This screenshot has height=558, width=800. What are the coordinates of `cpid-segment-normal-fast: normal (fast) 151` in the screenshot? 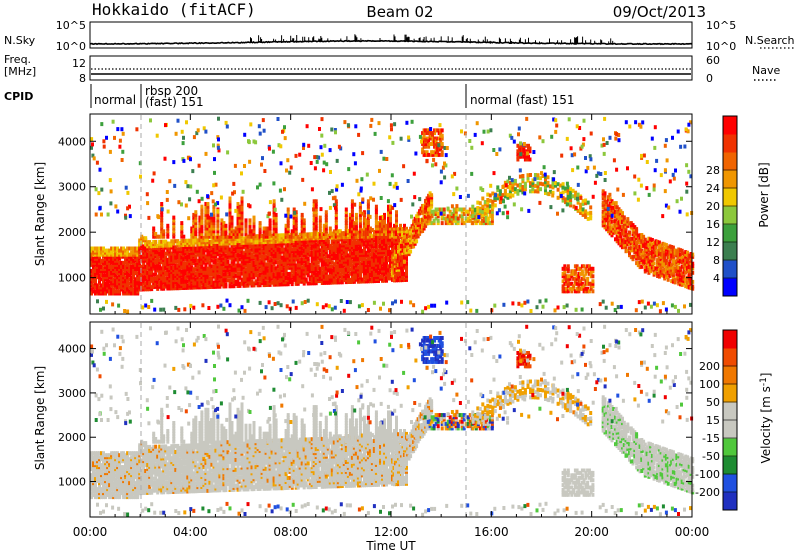 It's located at (522, 100).